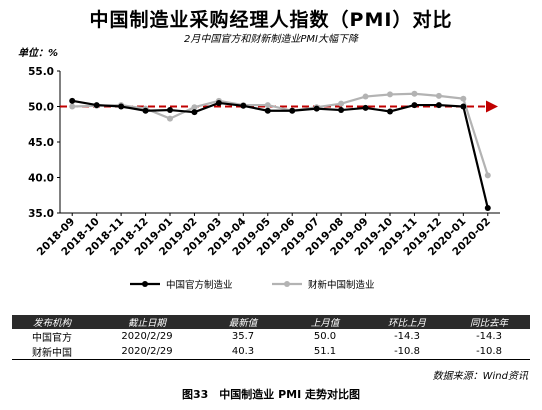 This screenshot has height=410, width=542. I want to click on y-tick-label: 45.0, so click(41, 143).